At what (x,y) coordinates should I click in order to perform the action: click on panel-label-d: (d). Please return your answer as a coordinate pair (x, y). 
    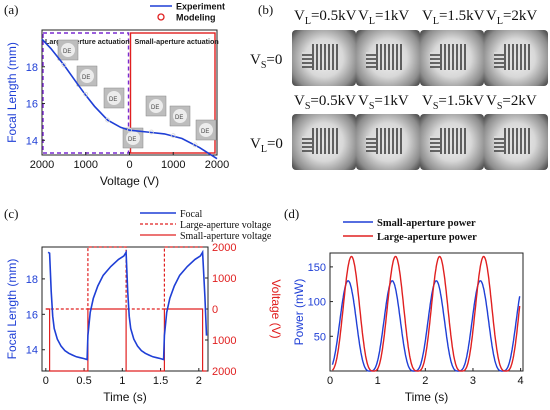
    Looking at the image, I should click on (292, 213).